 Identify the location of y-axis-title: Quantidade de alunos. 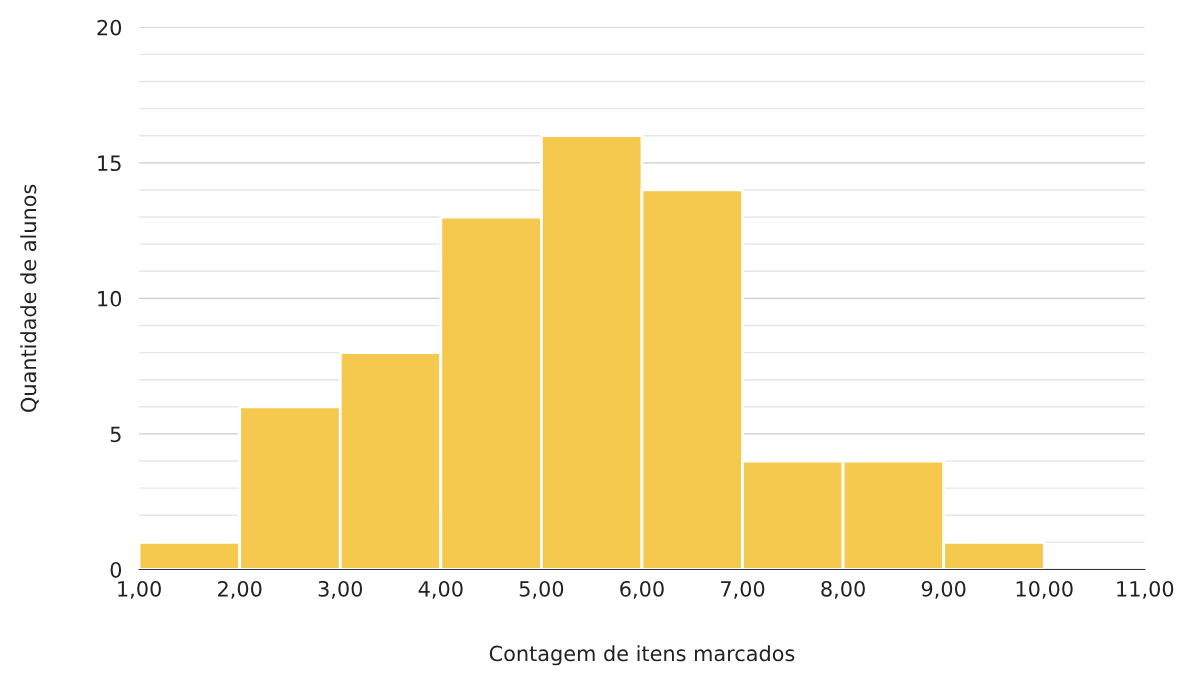
(29, 298).